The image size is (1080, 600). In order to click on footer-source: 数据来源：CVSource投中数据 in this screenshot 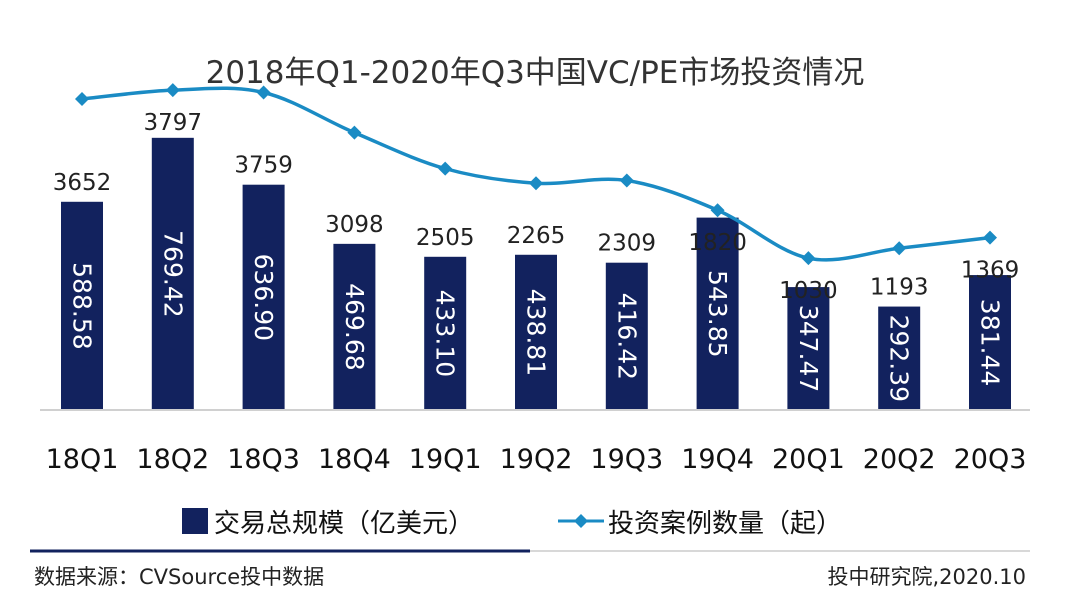, I will do `click(179, 577)`.